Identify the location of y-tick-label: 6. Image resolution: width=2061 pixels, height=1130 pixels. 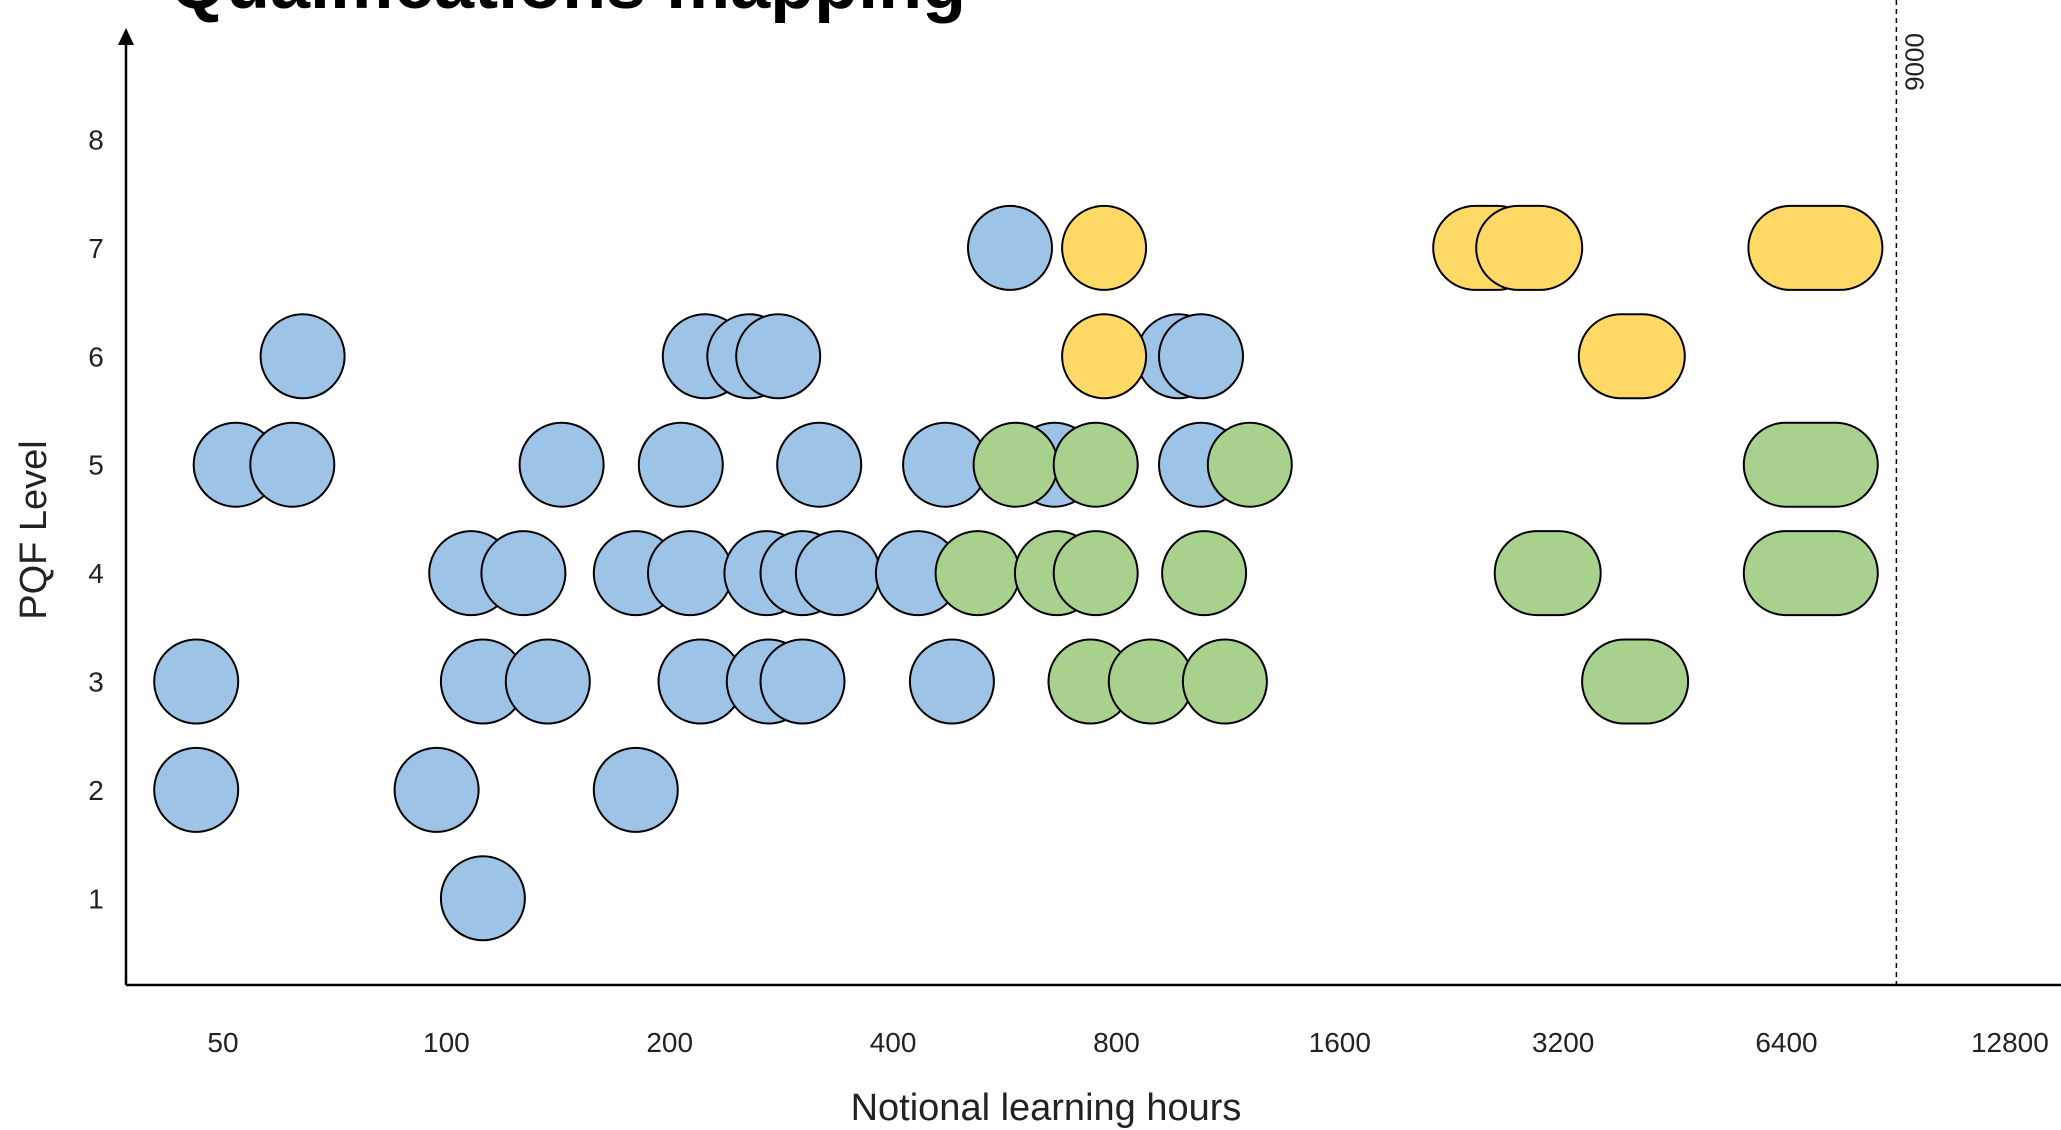
(96, 356).